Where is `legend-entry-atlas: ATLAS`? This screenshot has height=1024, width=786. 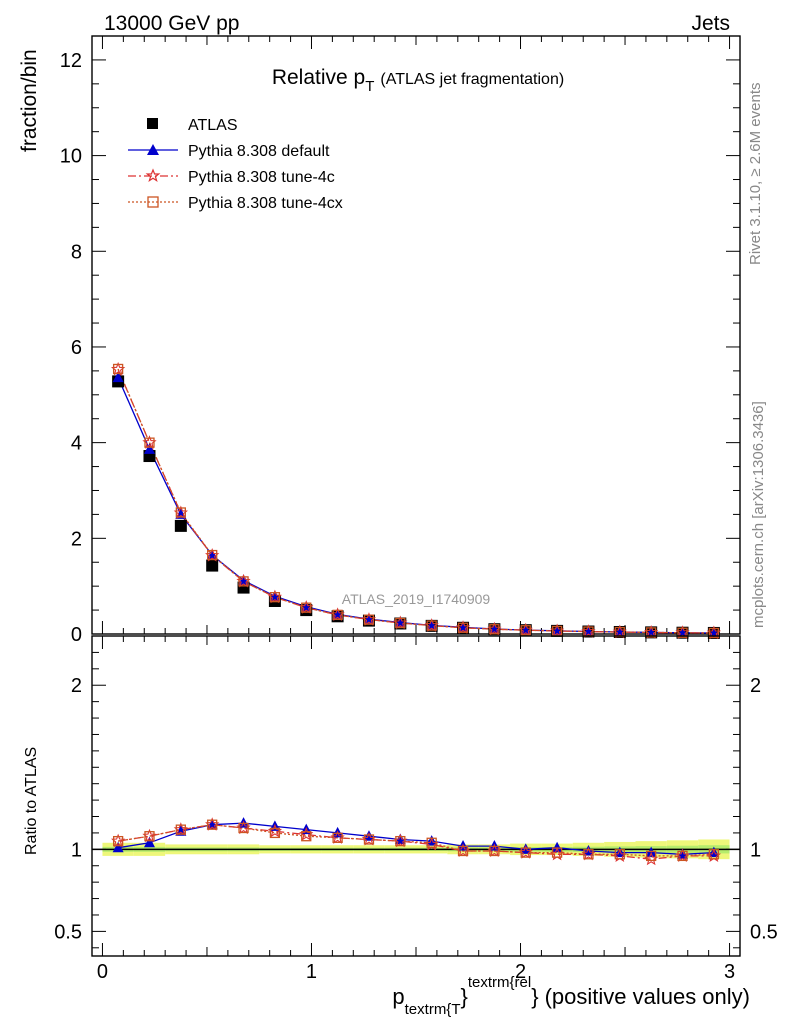 legend-entry-atlas: ATLAS is located at coordinates (192, 125).